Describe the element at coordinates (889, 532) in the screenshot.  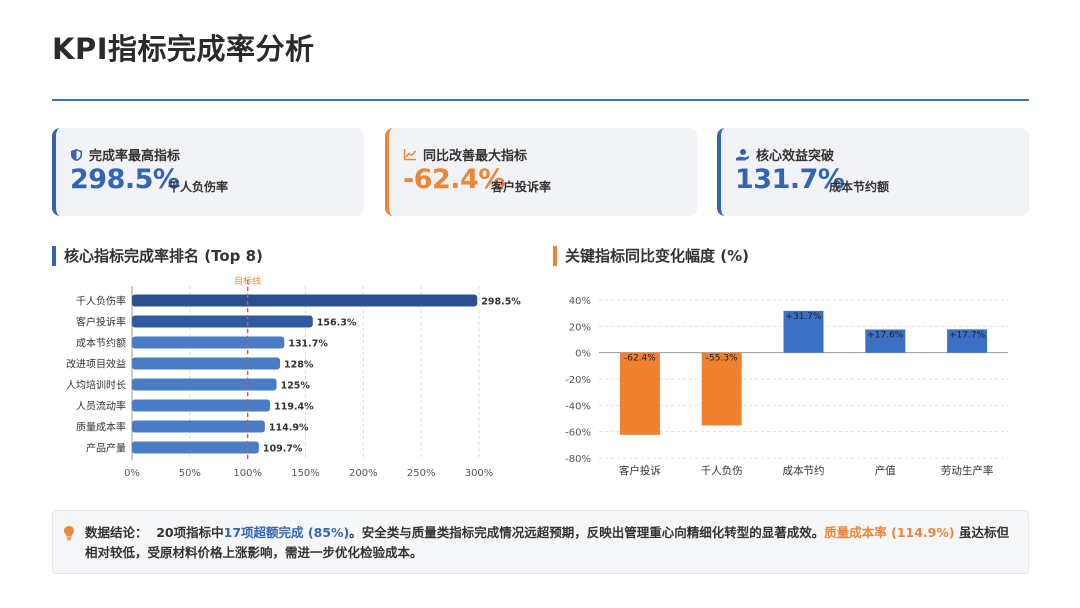
I see `conclusion-highlight-quality-cost: 质量成本率 (114.9%)` at that location.